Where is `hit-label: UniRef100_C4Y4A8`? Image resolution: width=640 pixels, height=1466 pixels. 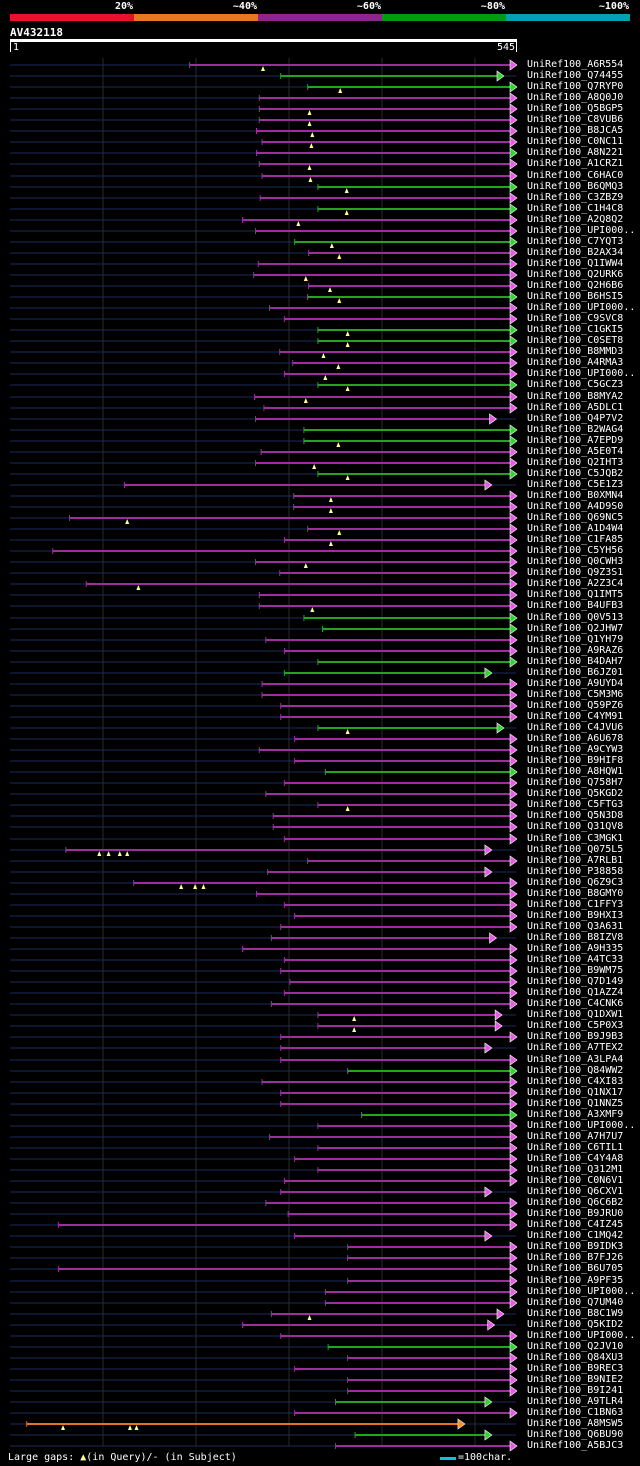 hit-label: UniRef100_C4Y4A8 is located at coordinates (575, 1158).